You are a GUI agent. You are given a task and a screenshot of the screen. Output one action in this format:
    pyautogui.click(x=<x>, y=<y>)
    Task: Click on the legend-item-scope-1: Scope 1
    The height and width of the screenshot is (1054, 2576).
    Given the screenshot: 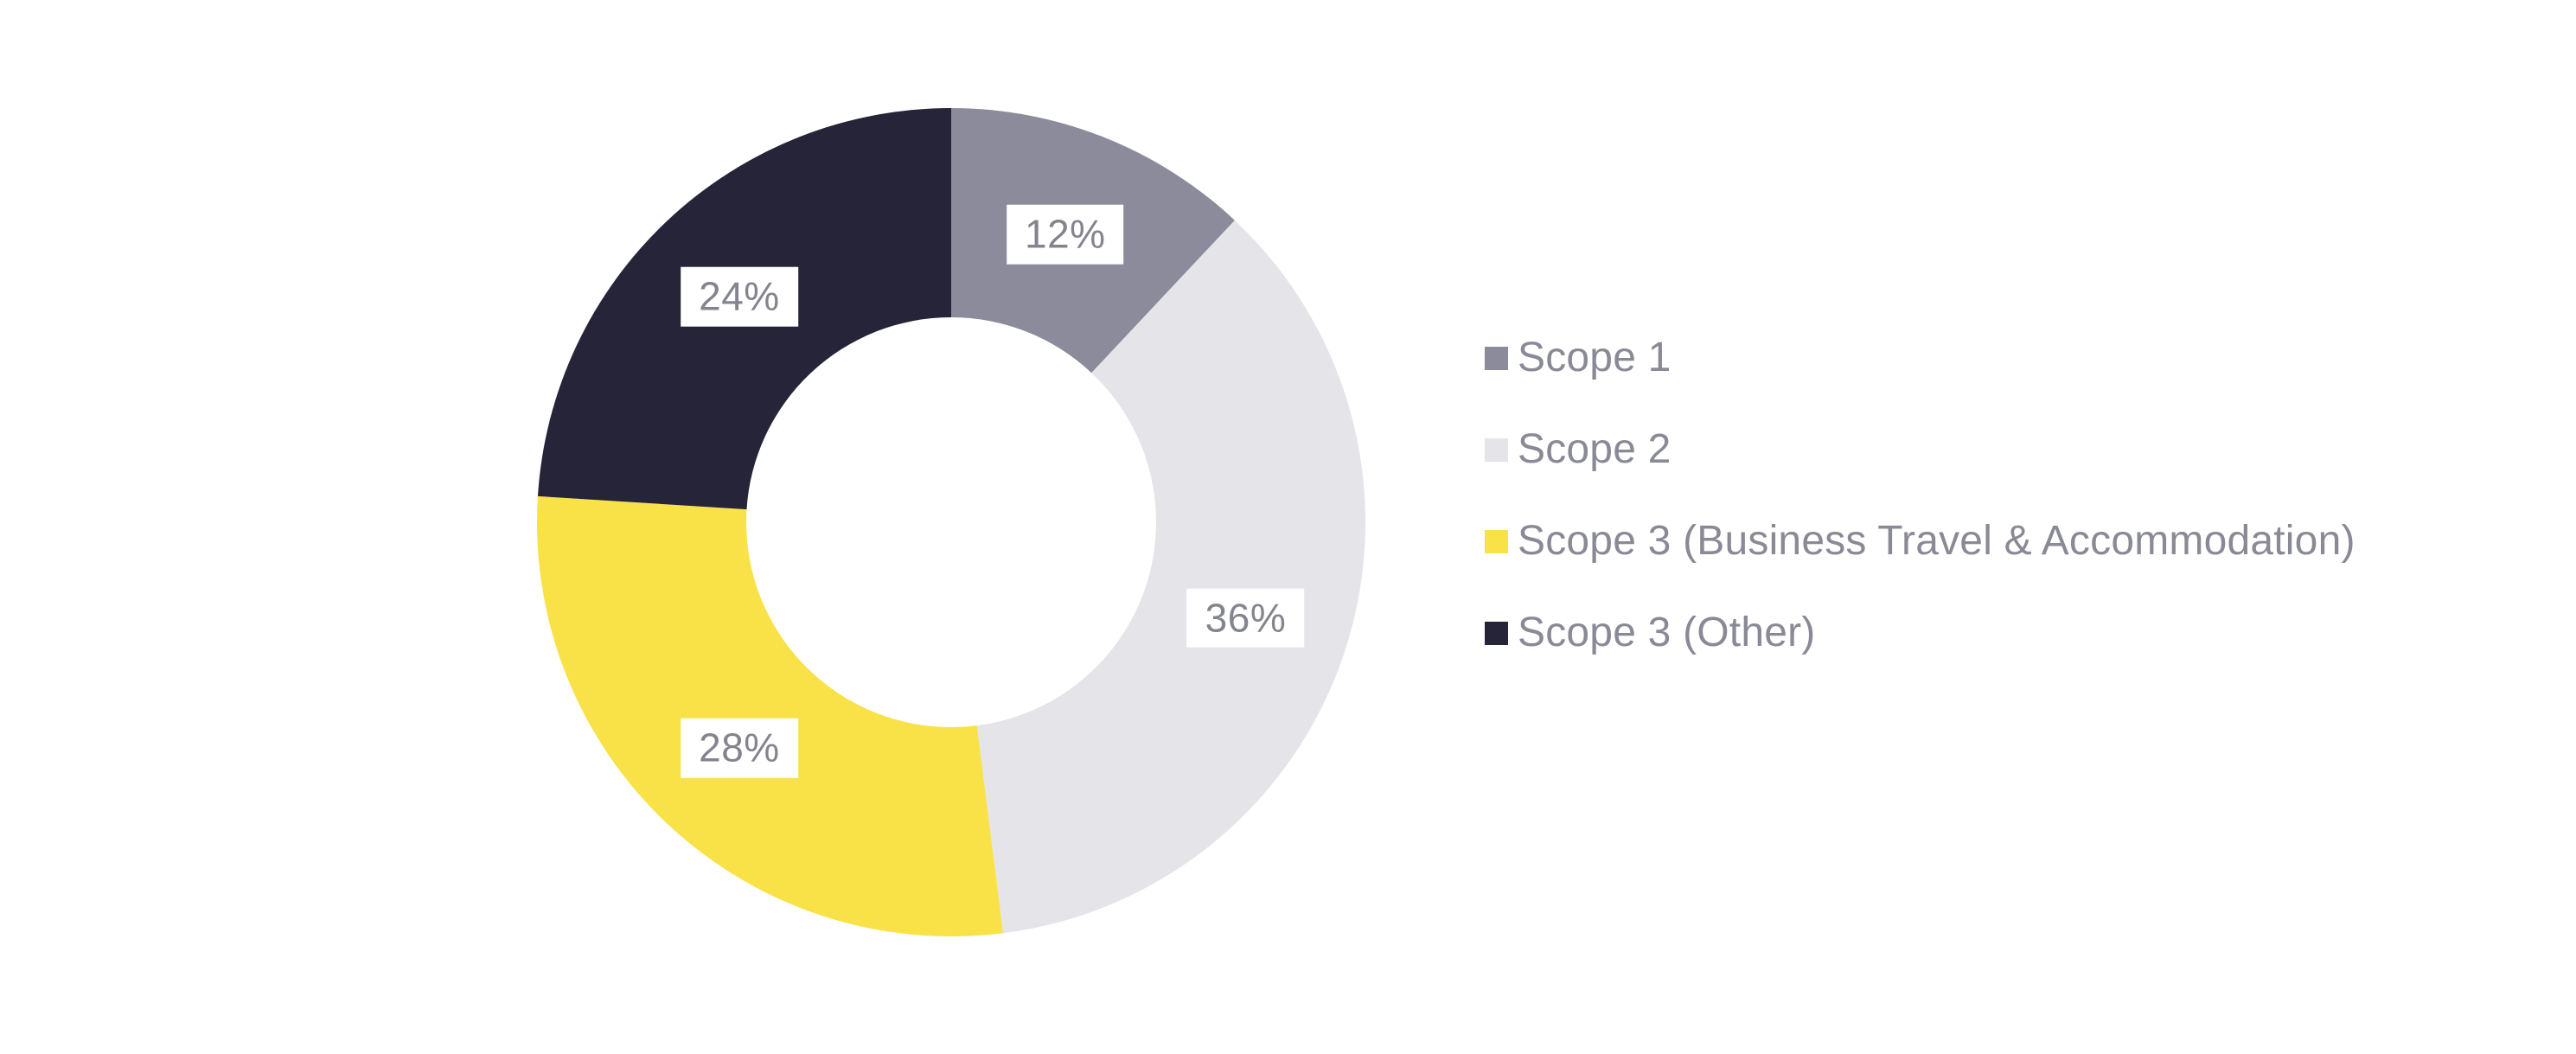 What is the action you would take?
    pyautogui.click(x=1920, y=358)
    